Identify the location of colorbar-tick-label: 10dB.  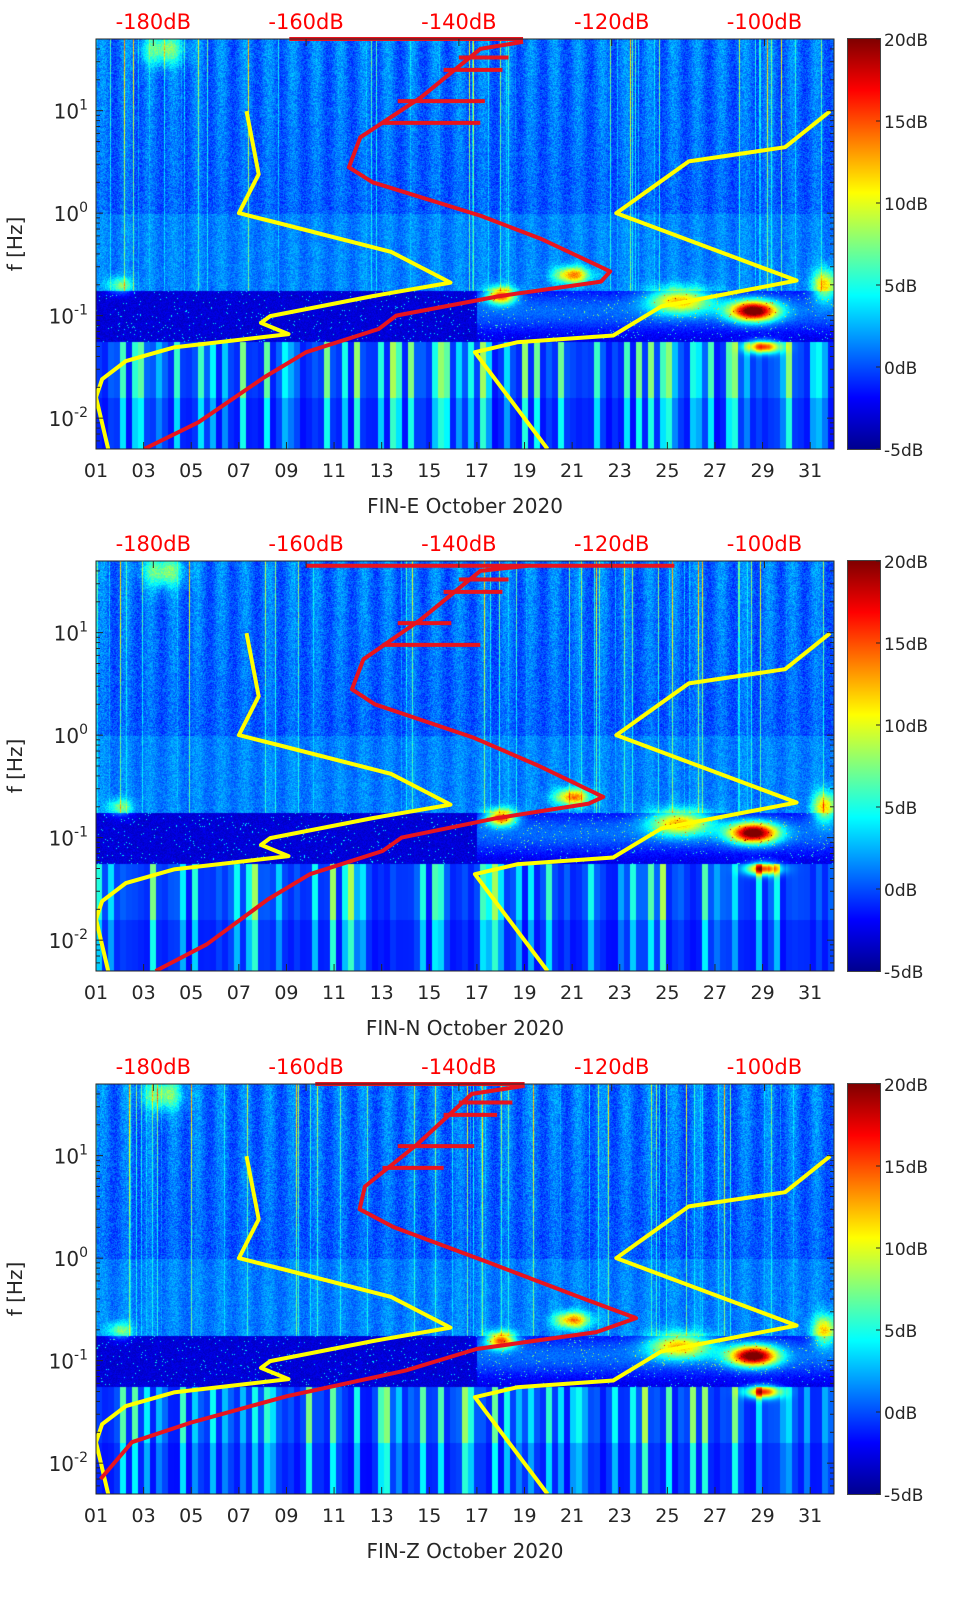
(906, 1250).